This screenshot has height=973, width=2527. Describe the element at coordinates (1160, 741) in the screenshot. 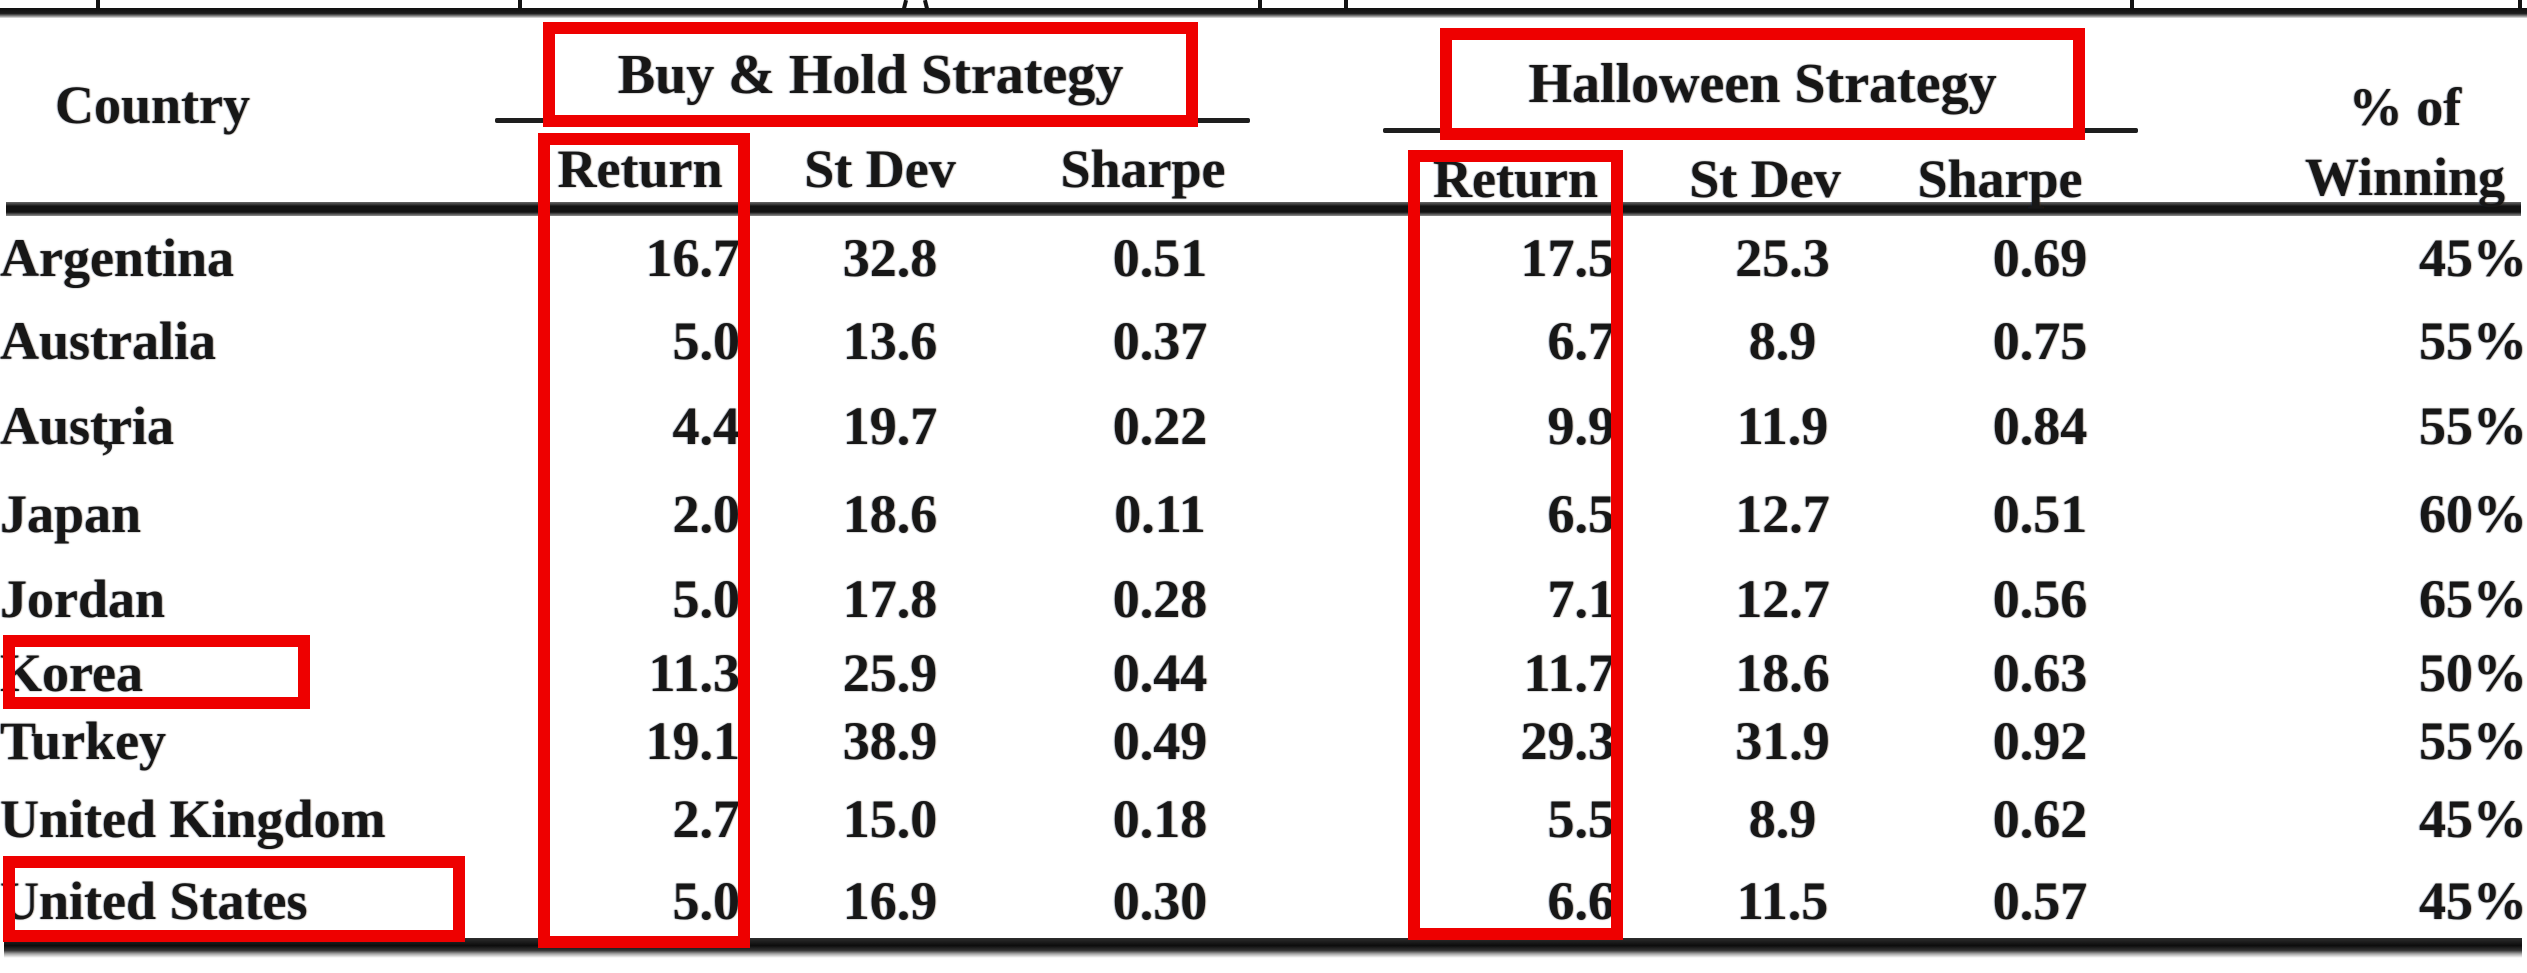

I see `cell-bh-sharpe: 0.49` at that location.